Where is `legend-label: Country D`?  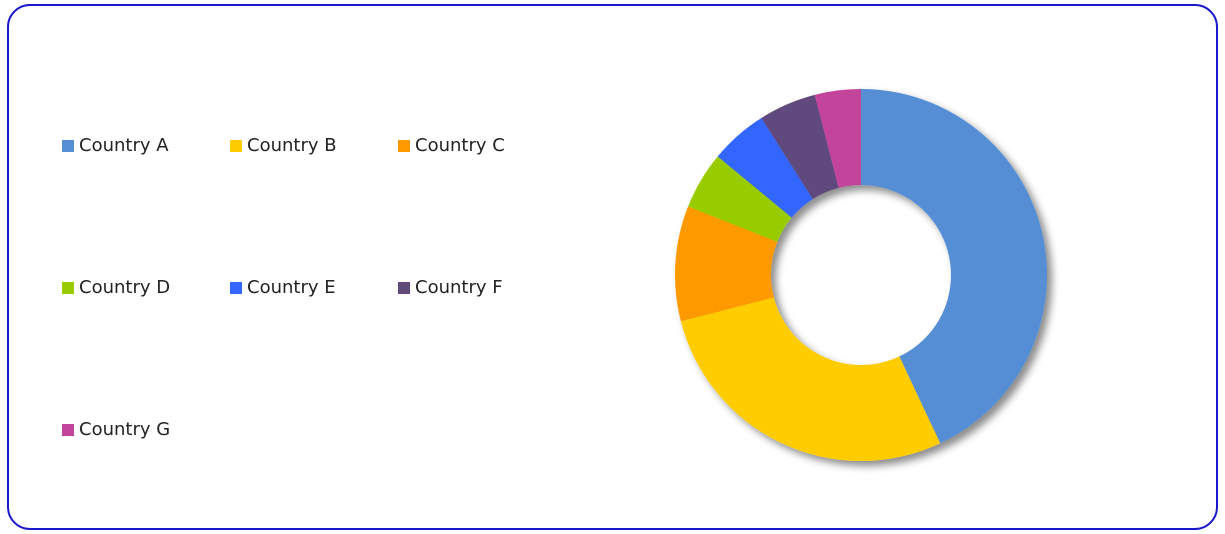
legend-label: Country D is located at coordinates (124, 287).